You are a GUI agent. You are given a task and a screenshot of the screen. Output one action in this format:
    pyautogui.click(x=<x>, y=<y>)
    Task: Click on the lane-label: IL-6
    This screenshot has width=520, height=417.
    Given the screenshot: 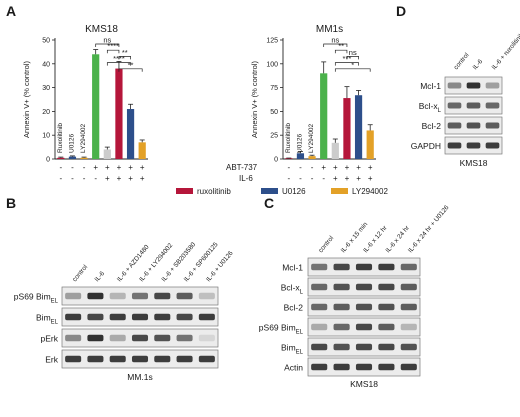 What is the action you would take?
    pyautogui.click(x=100, y=276)
    